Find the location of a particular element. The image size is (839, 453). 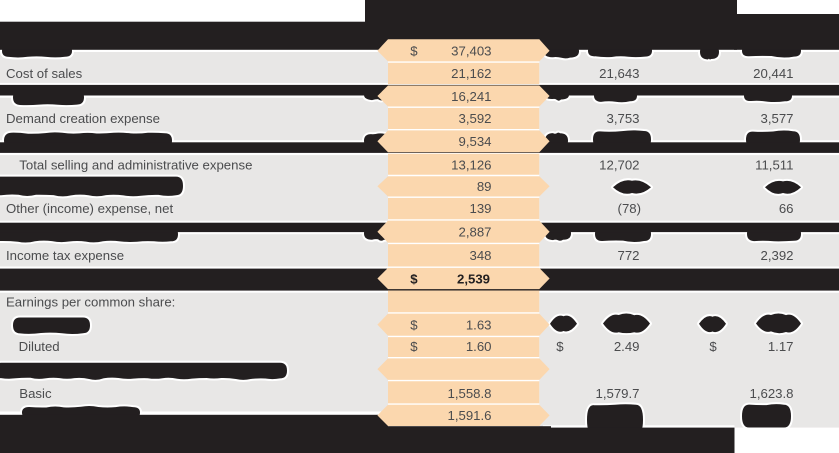

svg-text: 3,577 is located at coordinates (776, 118).